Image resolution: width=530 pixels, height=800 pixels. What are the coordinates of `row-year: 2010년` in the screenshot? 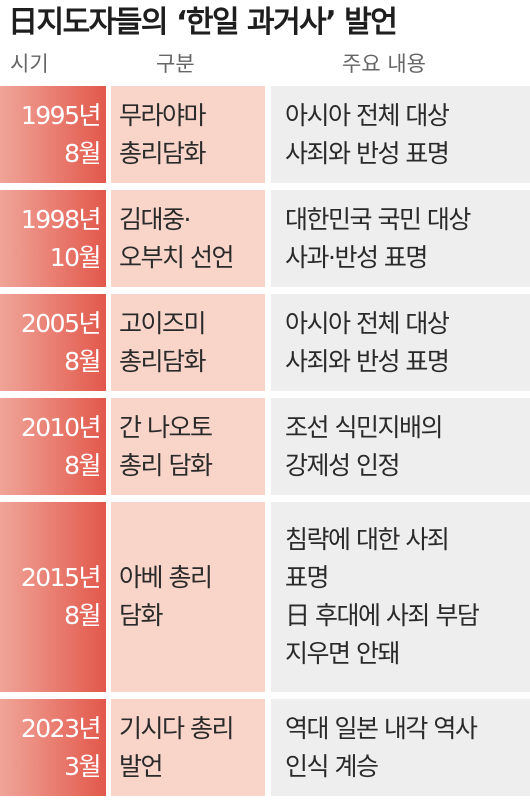 It's located at (61, 427).